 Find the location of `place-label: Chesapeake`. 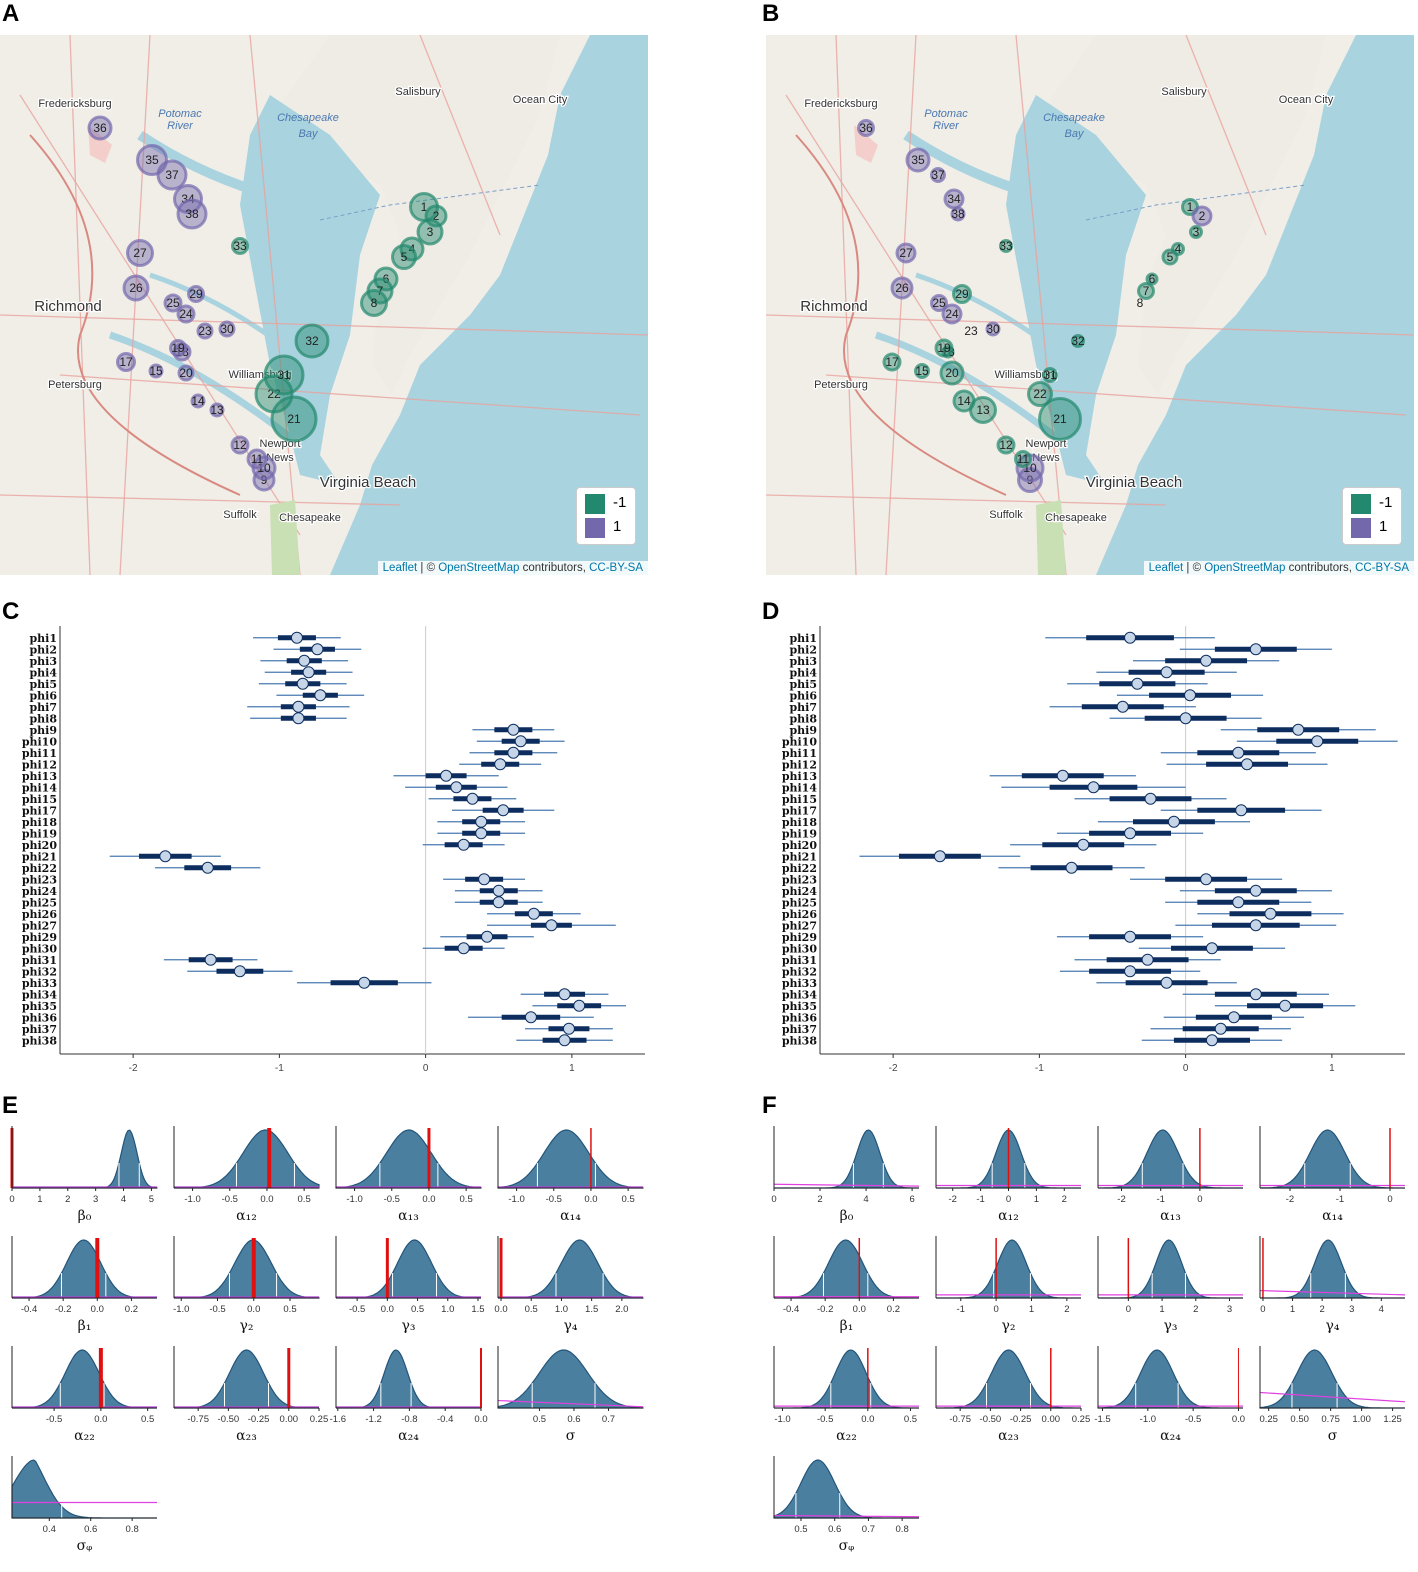

place-label: Chesapeake is located at coordinates (1074, 118).